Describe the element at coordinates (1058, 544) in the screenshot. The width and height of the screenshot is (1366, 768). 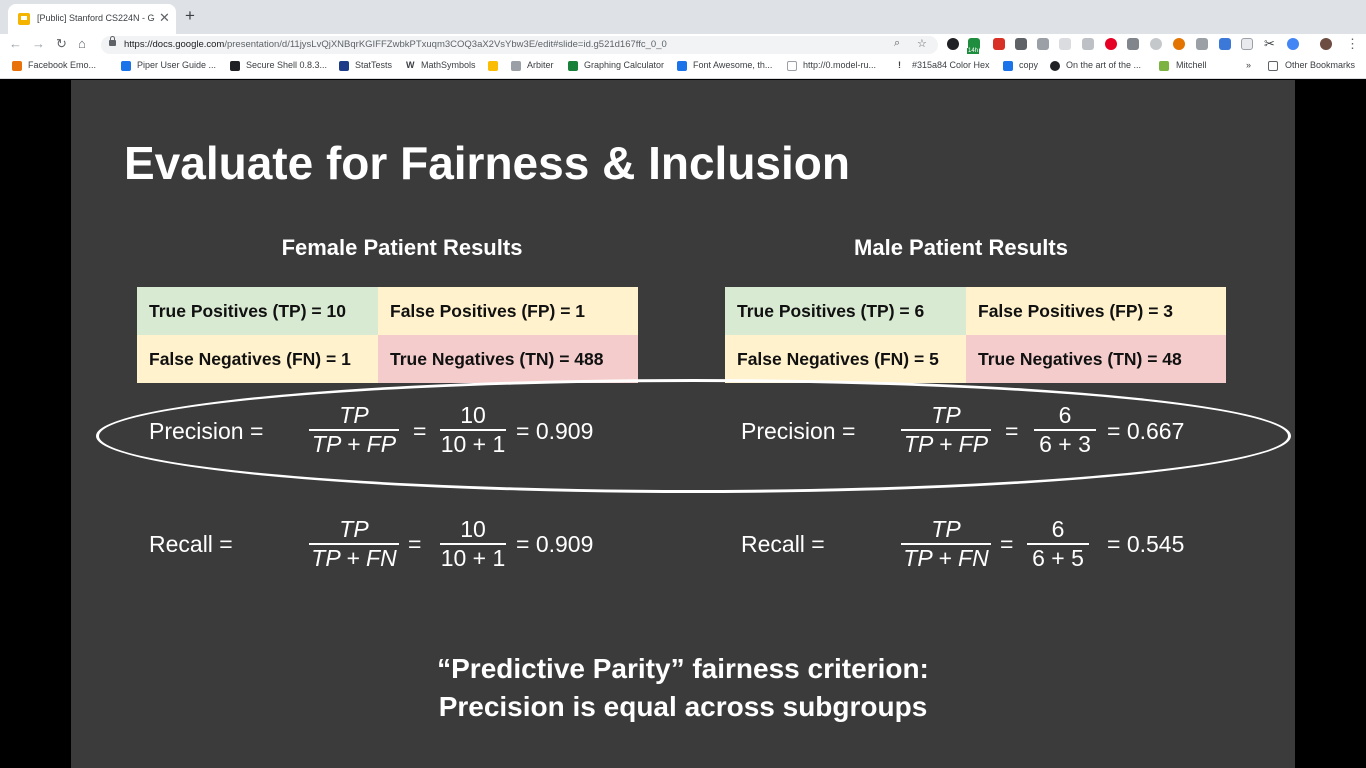
I see `male-recall-values: 6 6 + 5` at that location.